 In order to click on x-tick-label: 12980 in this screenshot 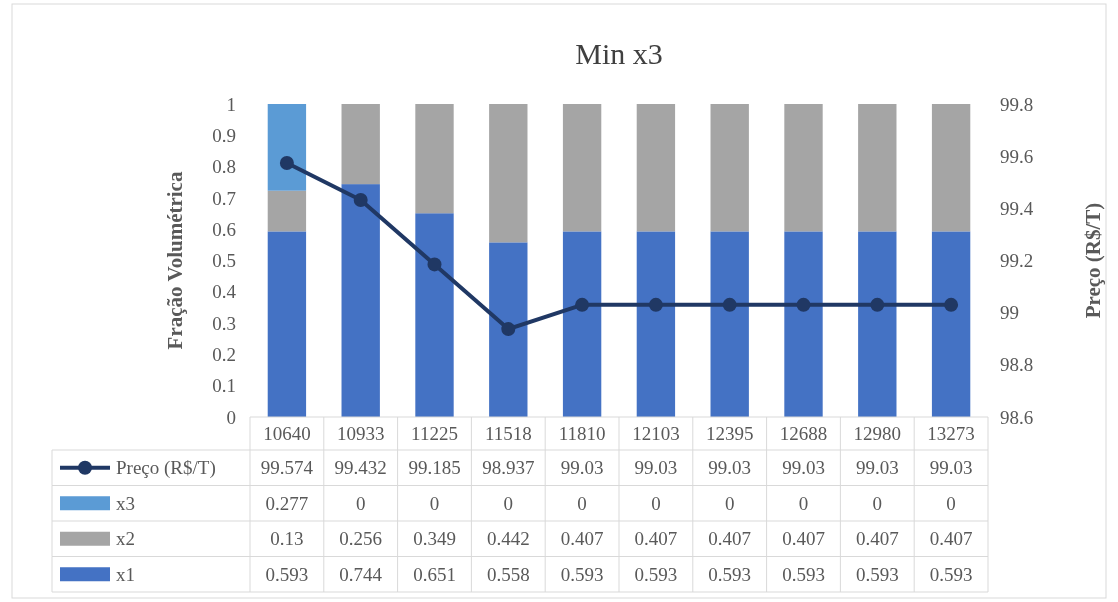, I will do `click(877, 434)`.